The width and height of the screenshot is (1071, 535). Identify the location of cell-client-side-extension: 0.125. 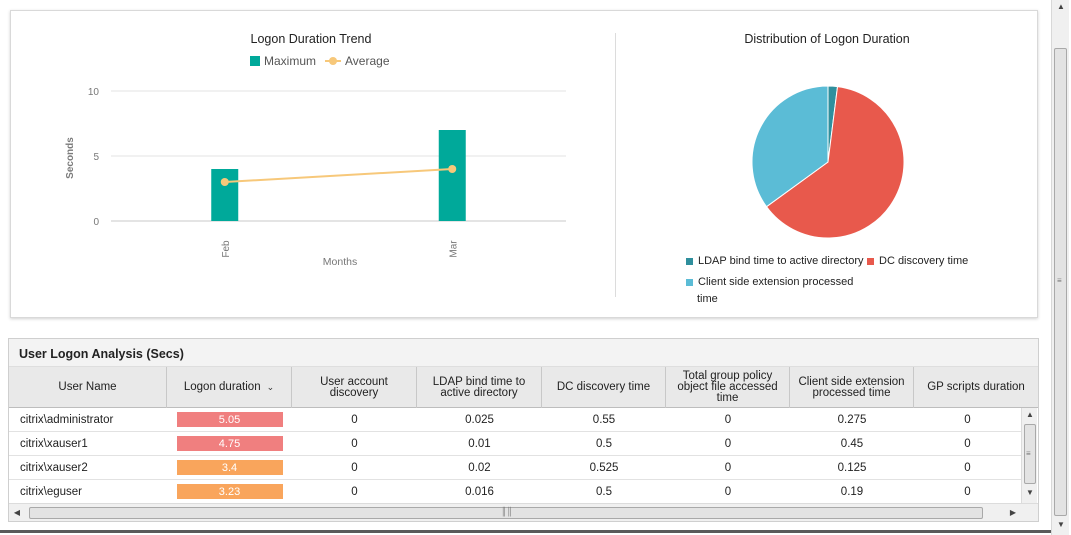
(852, 467).